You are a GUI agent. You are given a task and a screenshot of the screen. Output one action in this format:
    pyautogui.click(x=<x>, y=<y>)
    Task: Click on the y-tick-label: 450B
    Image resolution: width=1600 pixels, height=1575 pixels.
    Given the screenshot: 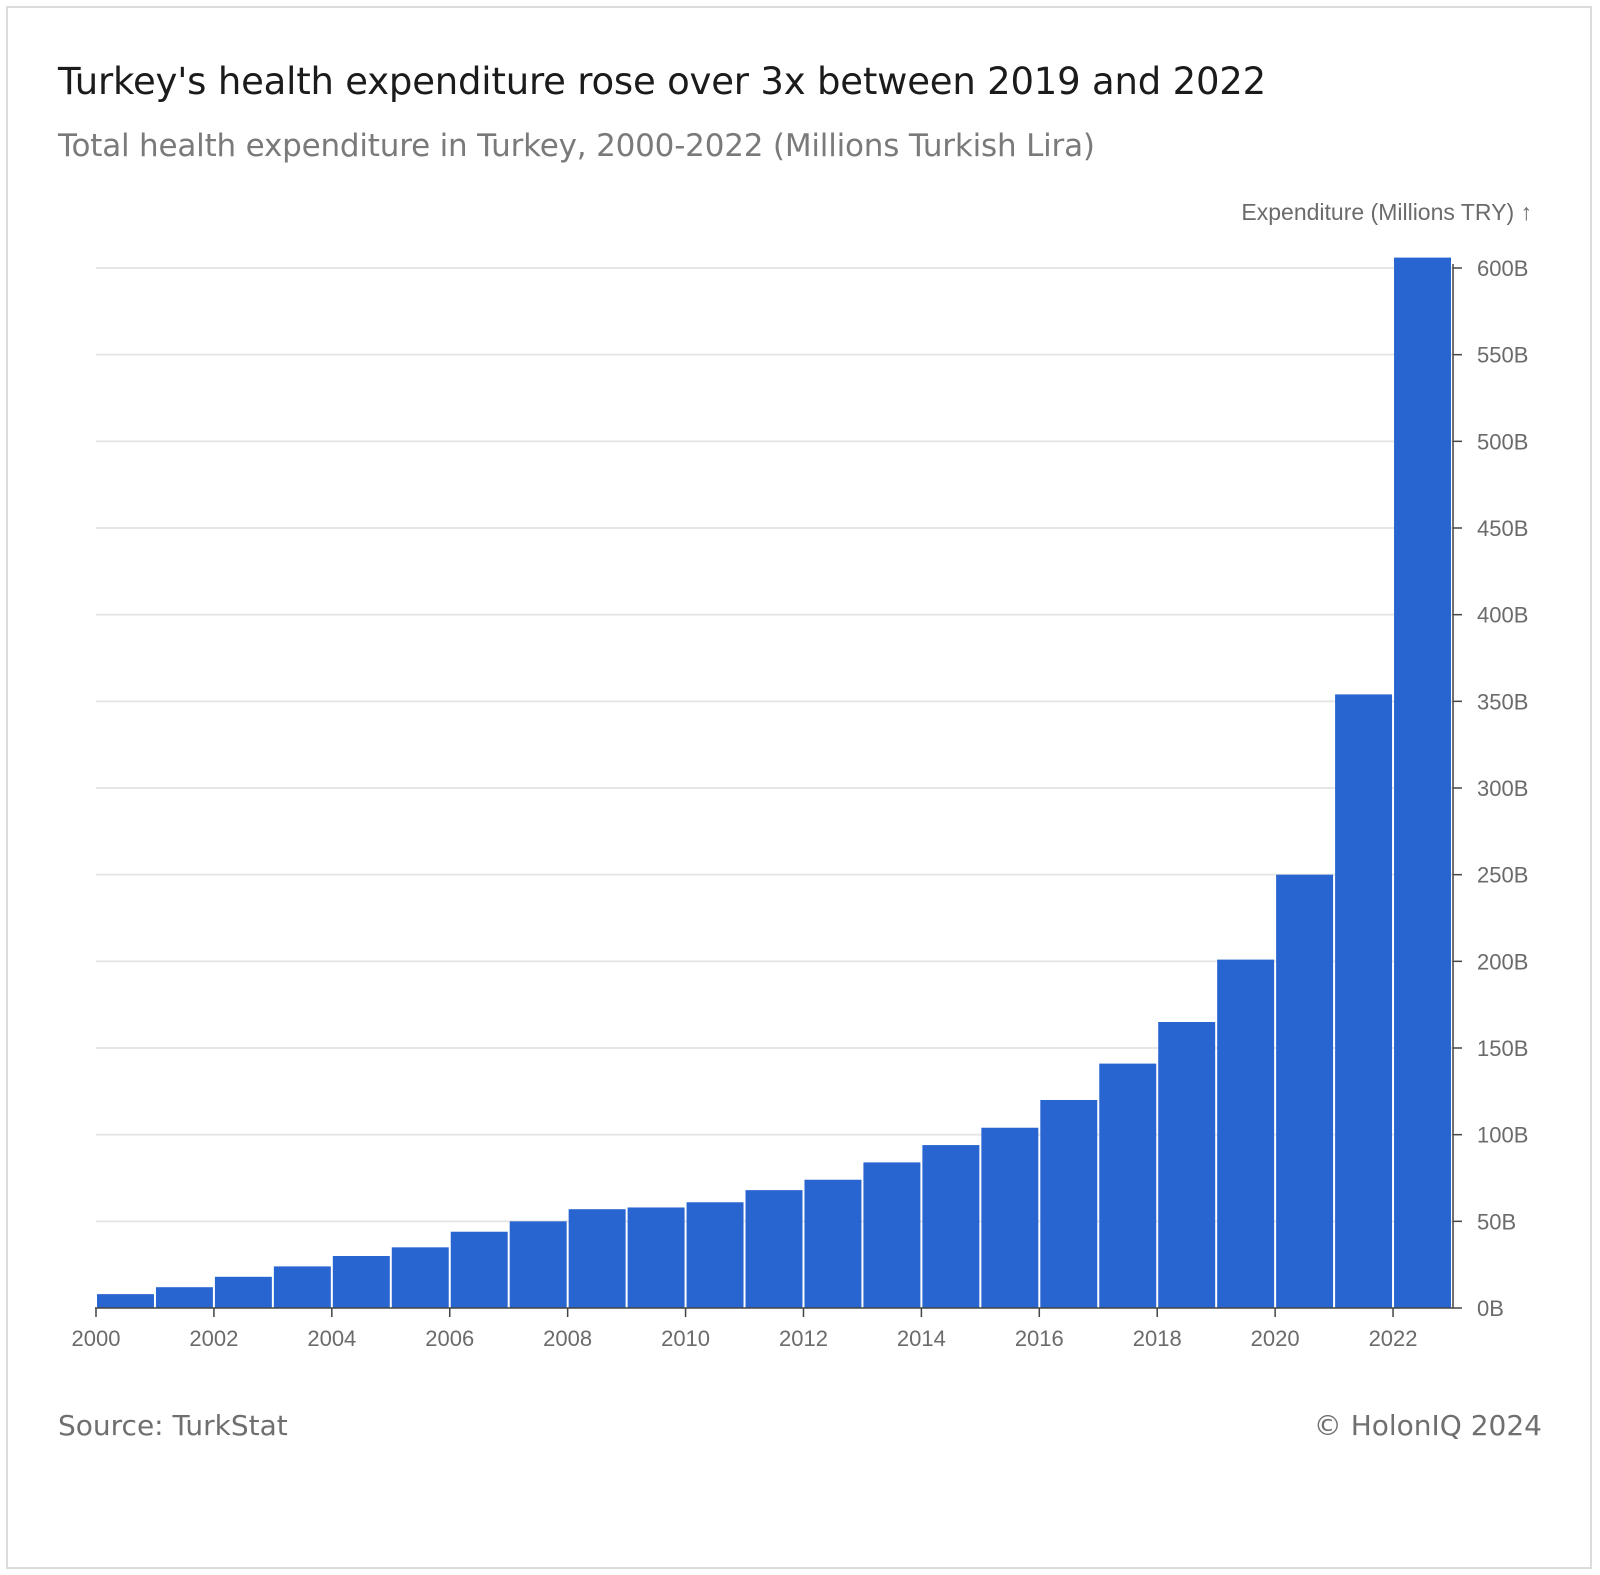 What is the action you would take?
    pyautogui.click(x=1502, y=528)
    